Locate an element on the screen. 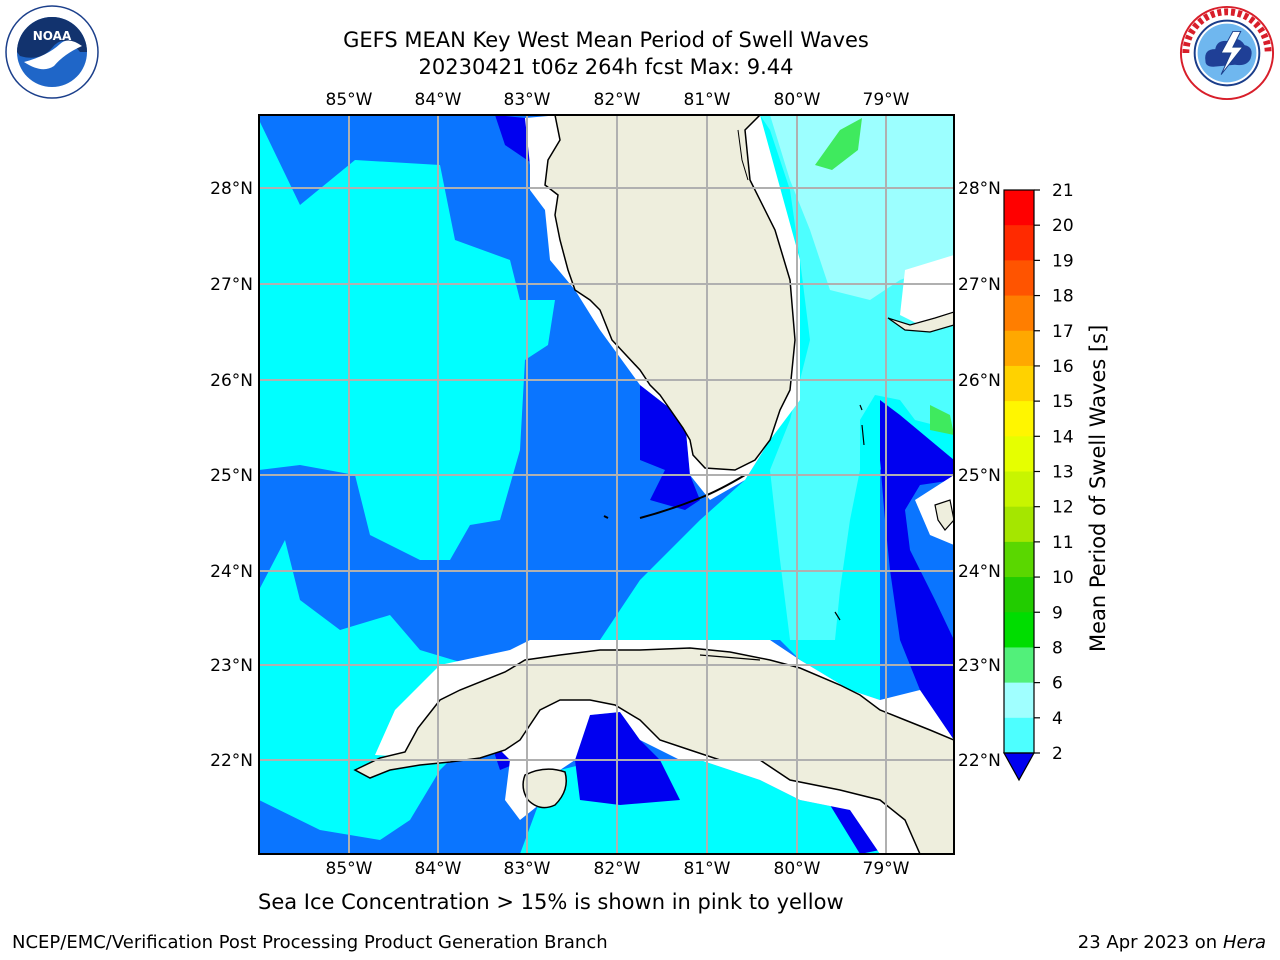  water-4-6s-southwest is located at coordinates (389, 690).